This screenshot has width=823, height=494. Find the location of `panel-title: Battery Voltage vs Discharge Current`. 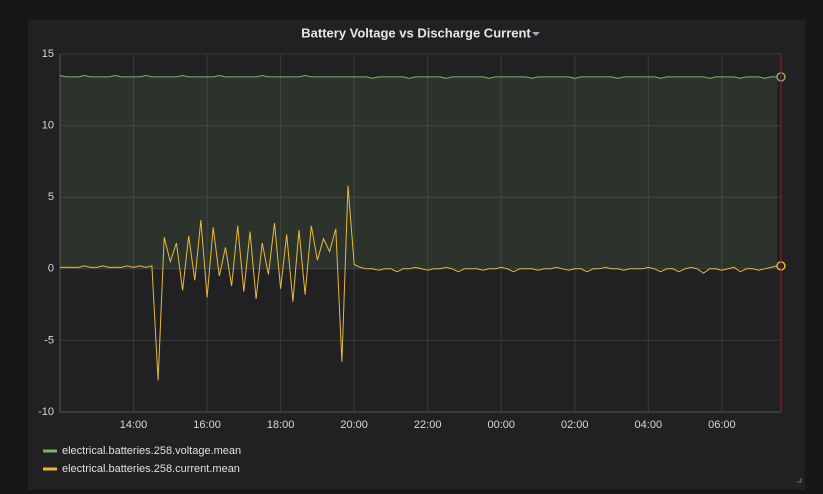

panel-title: Battery Voltage vs Discharge Current is located at coordinates (416, 32).